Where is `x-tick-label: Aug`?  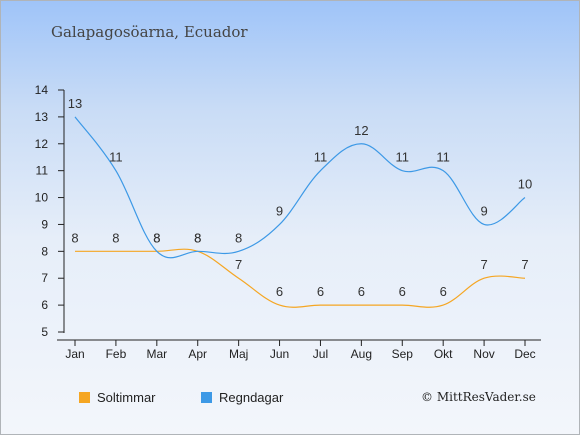
x-tick-label: Aug is located at coordinates (361, 354).